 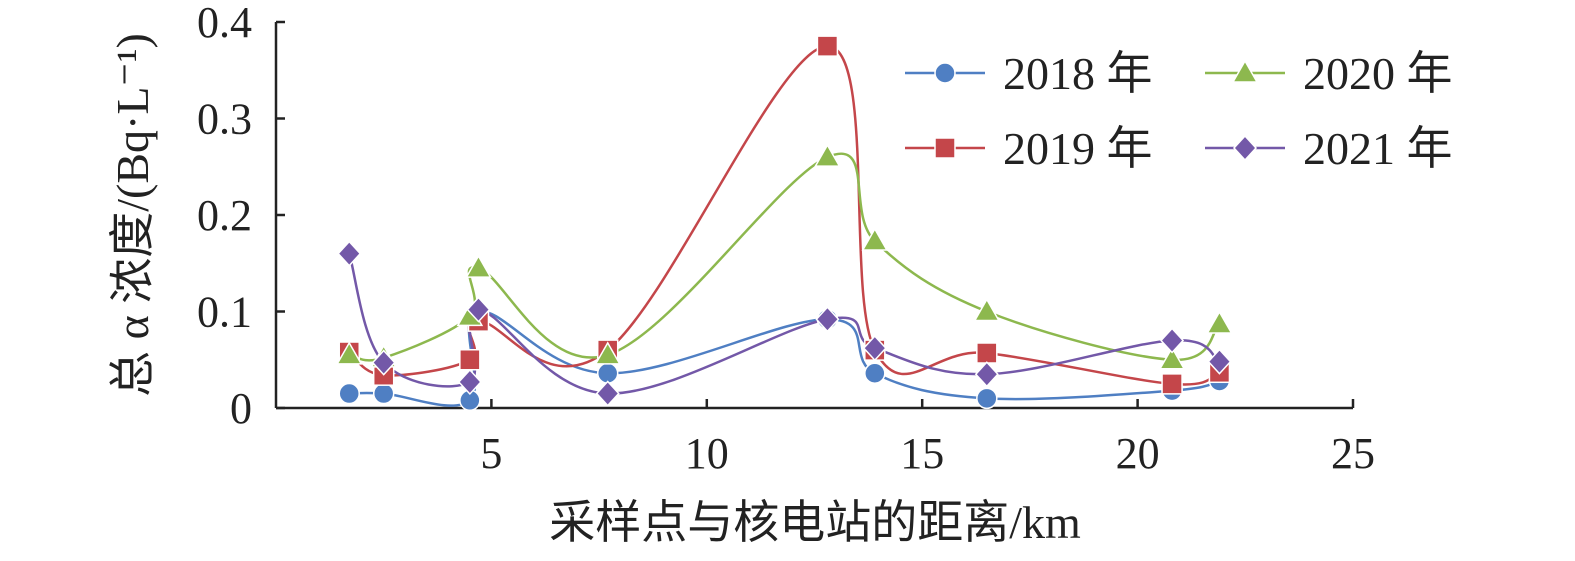 I want to click on y-tick-label: 0.4, so click(x=224, y=23).